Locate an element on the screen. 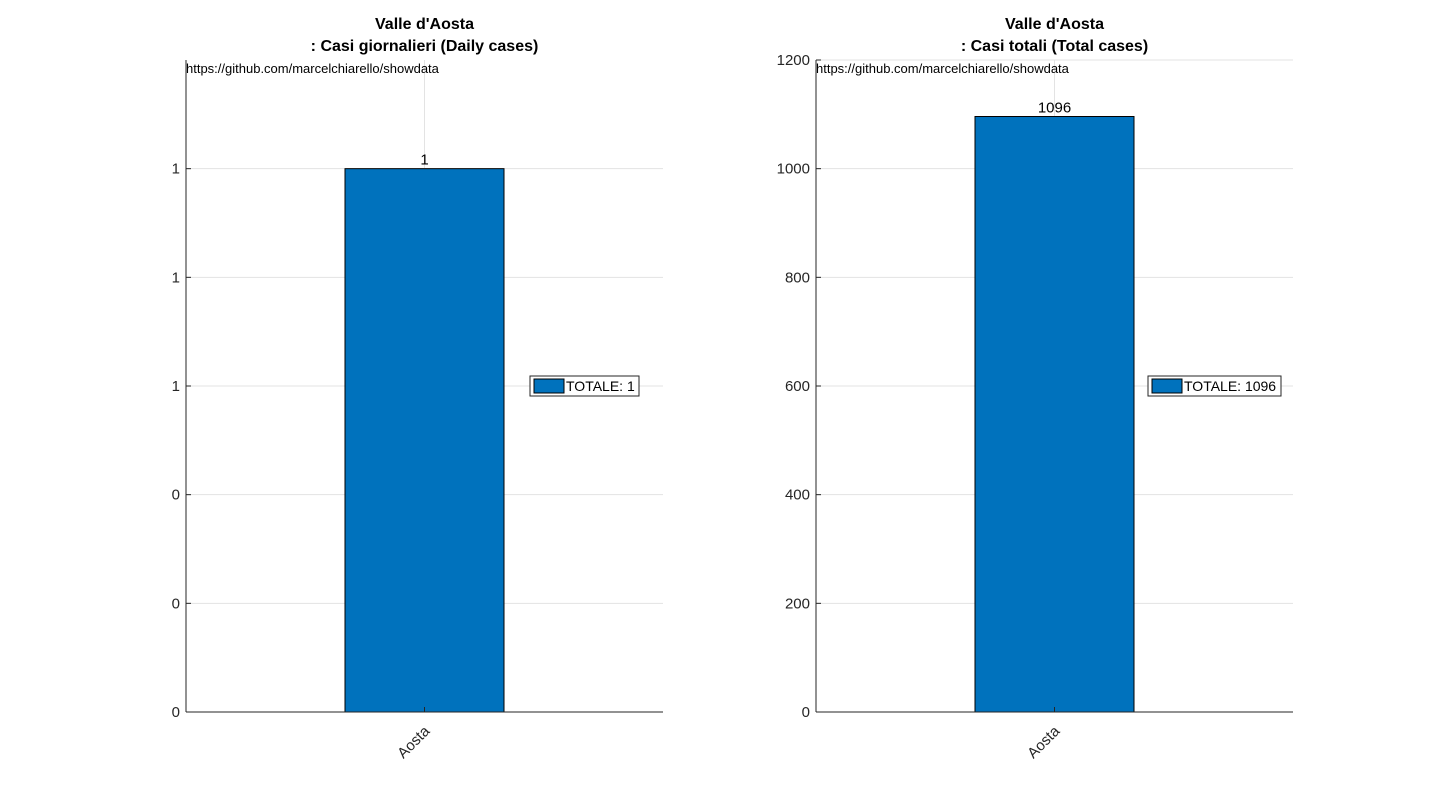  data-label: 1 is located at coordinates (424, 160).